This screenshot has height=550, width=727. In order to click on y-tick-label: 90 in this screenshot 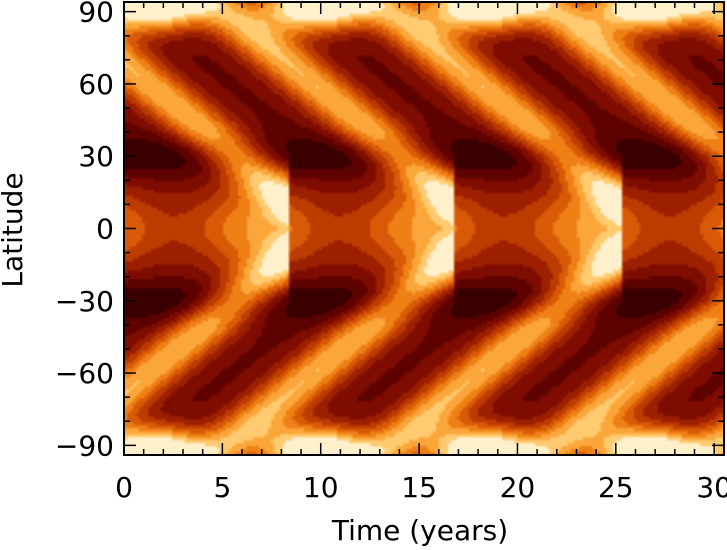, I will do `click(96, 14)`.